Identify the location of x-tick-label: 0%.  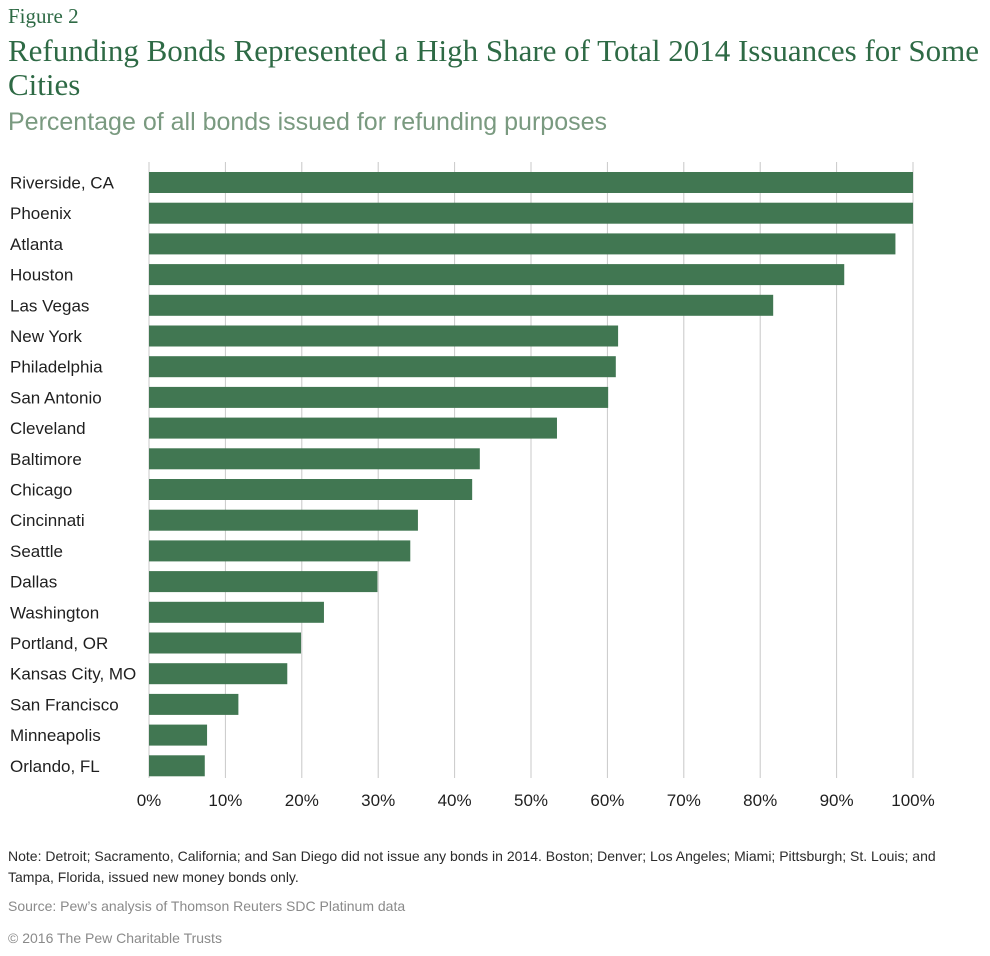
(149, 800).